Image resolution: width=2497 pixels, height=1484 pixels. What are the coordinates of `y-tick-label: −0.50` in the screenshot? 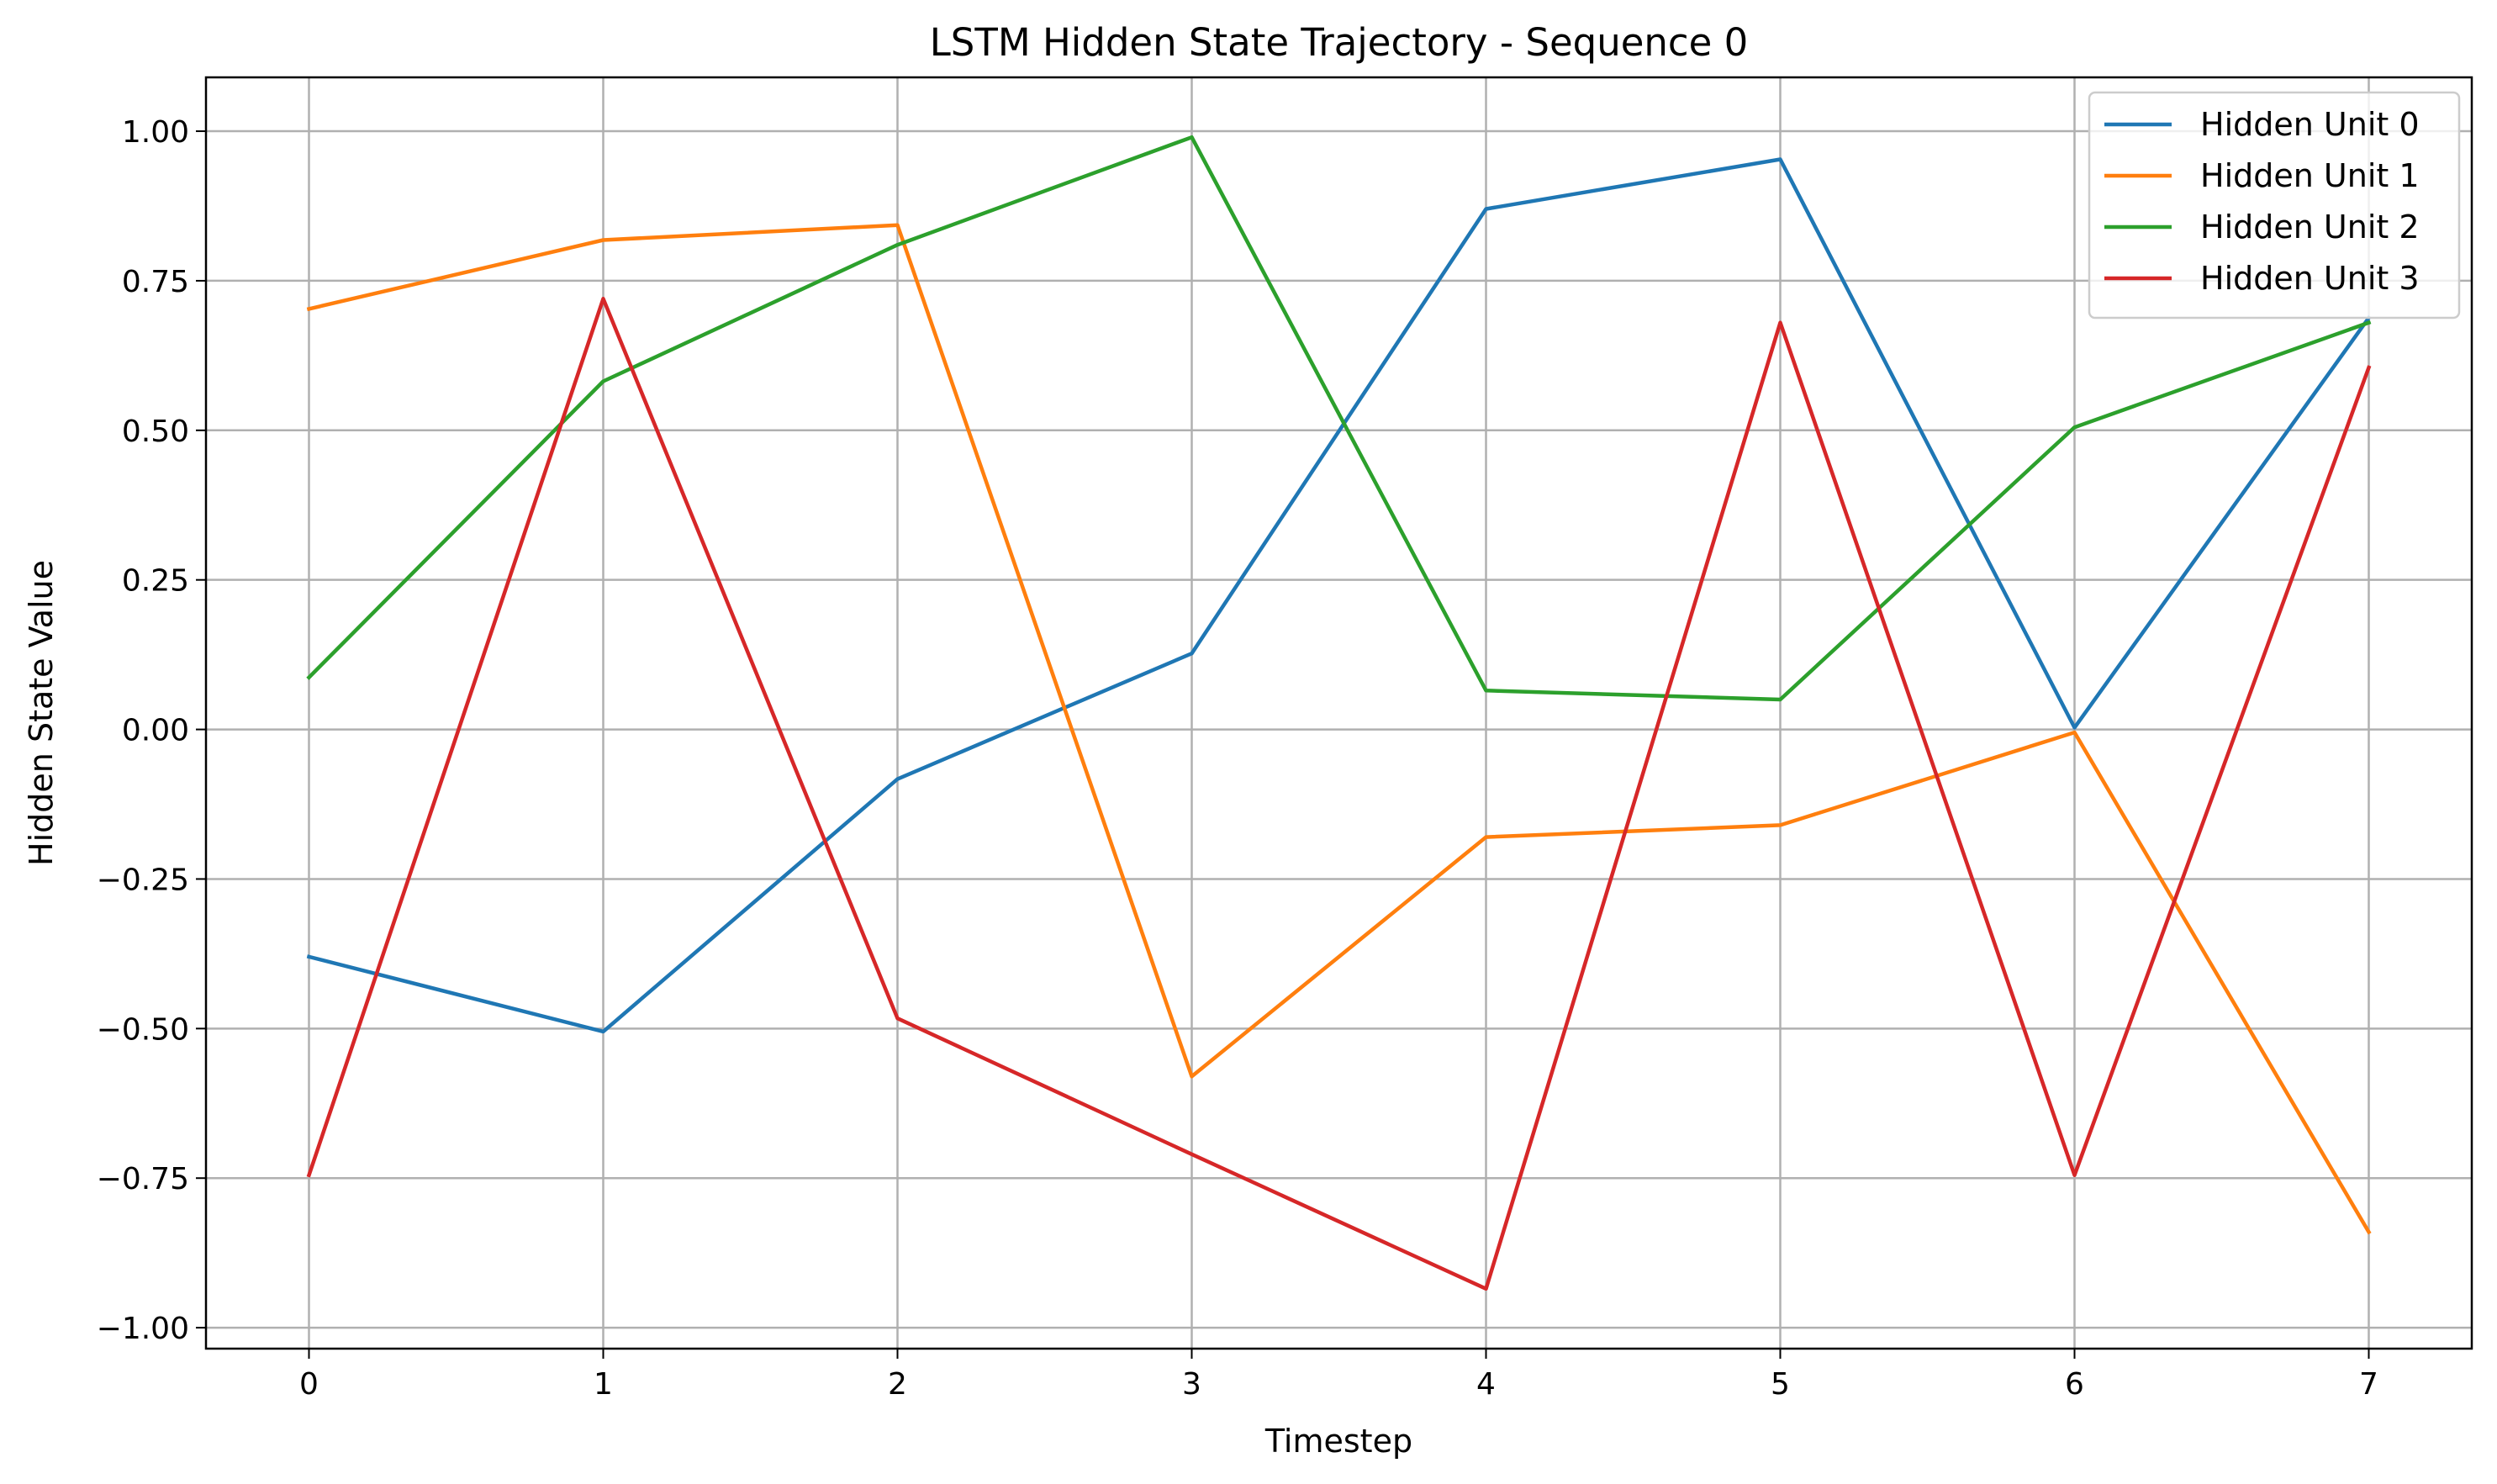 It's located at (143, 1029).